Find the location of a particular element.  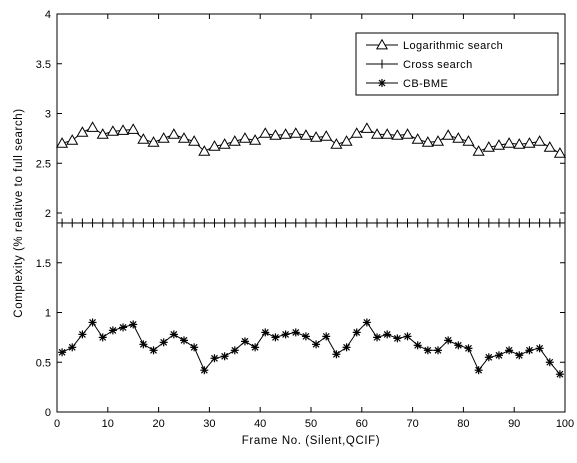

x-tick-label: 20 is located at coordinates (158, 424).